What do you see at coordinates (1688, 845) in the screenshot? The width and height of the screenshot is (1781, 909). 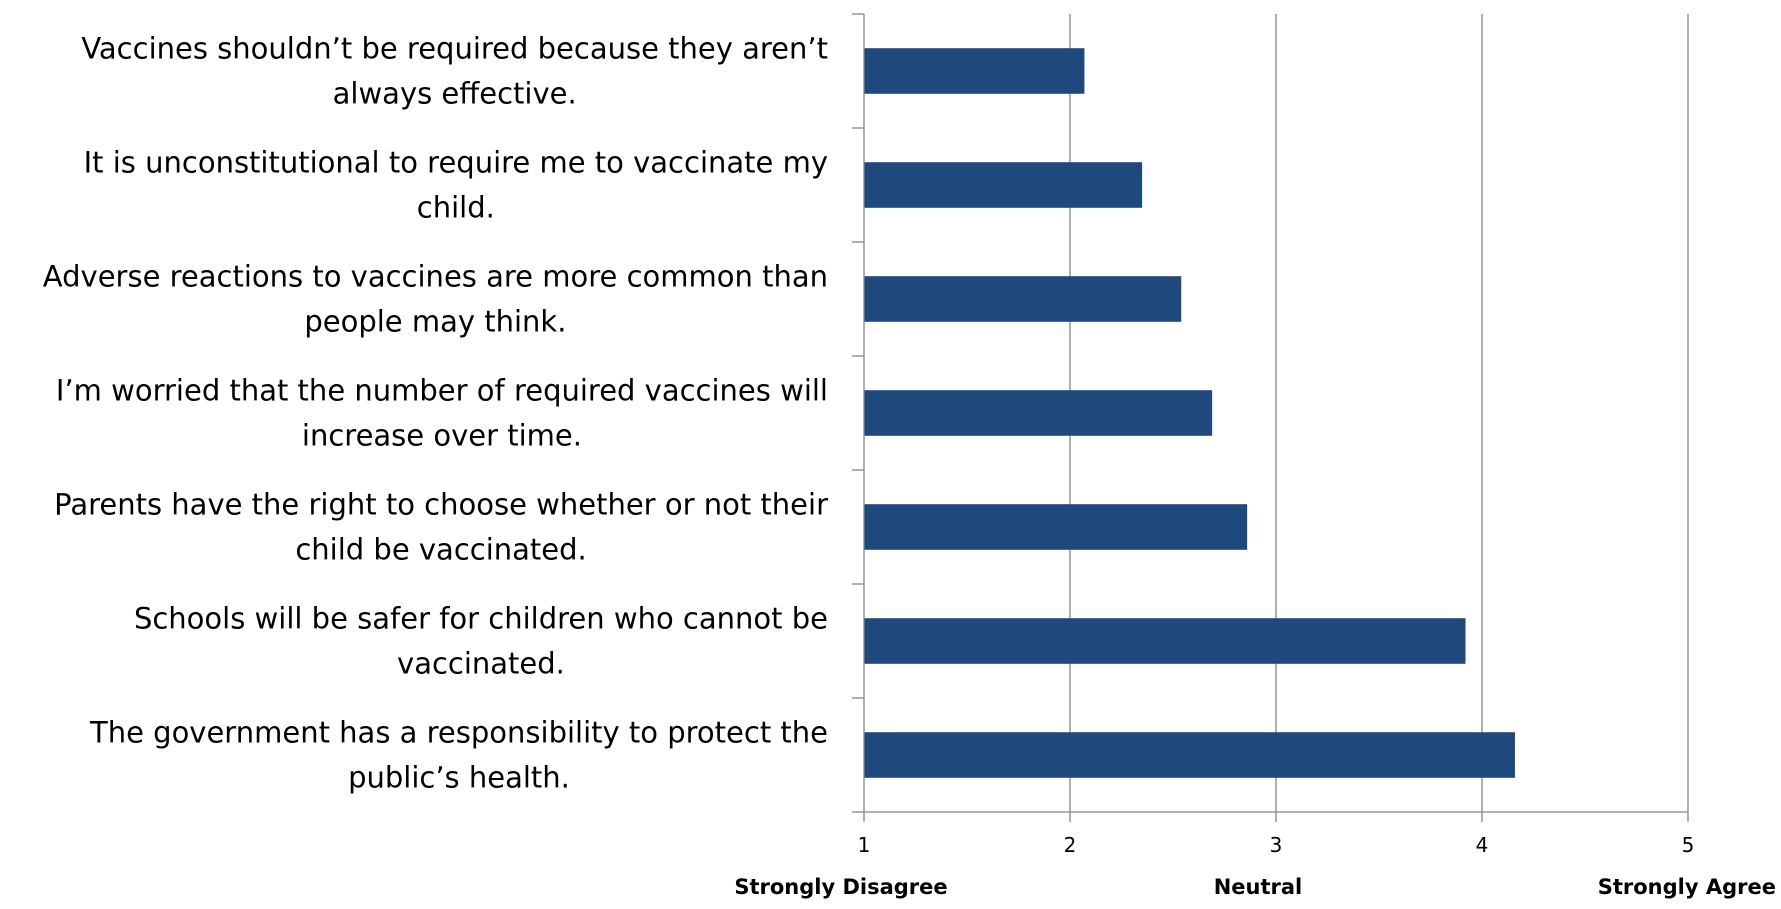 I see `x-tick-label-5: 5` at bounding box center [1688, 845].